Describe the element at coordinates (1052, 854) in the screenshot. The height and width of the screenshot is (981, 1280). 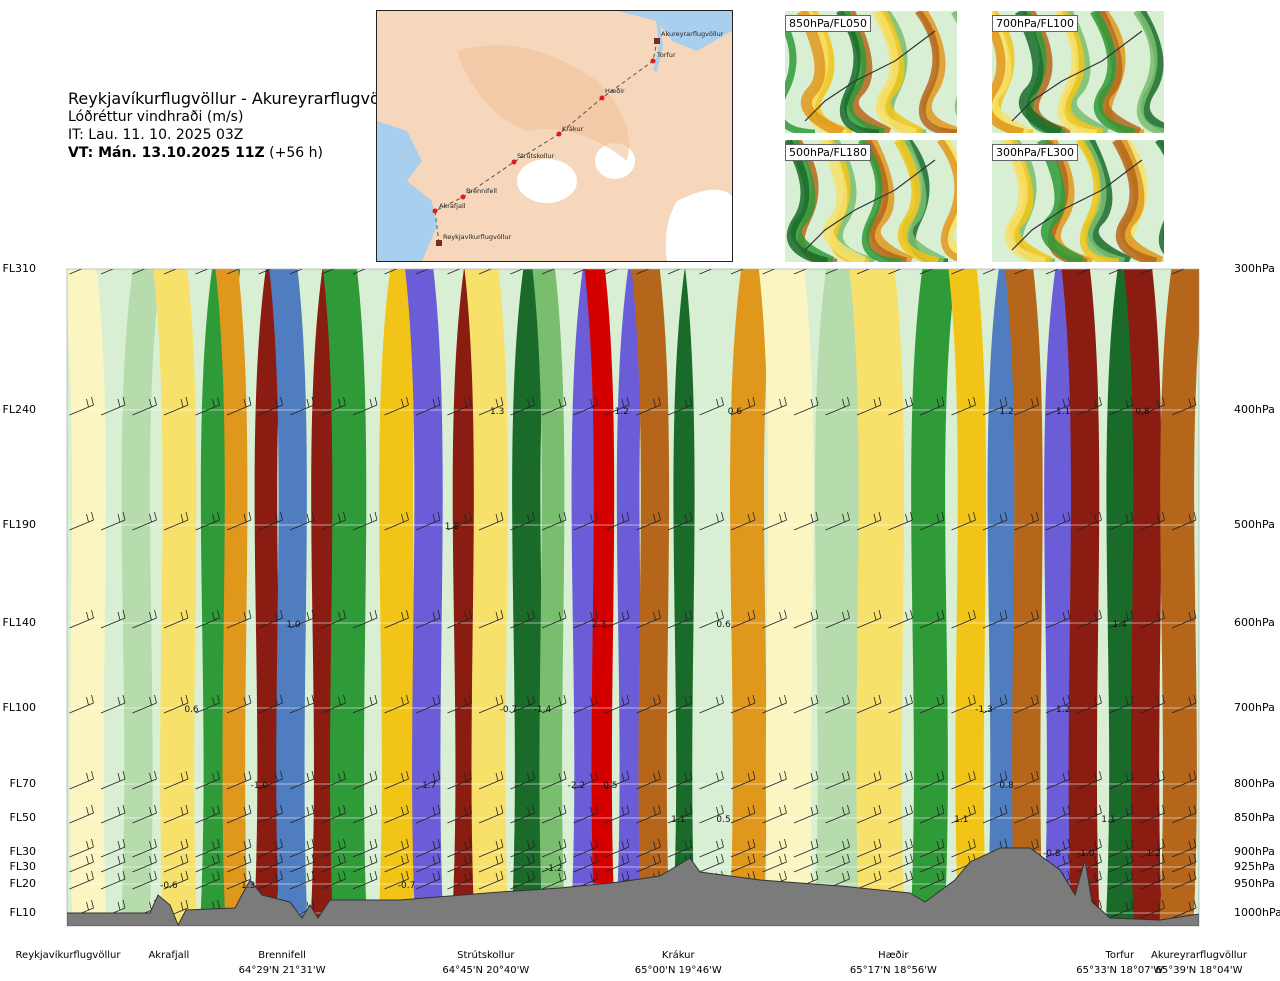
I see `contour-value-label: -0.8` at that location.